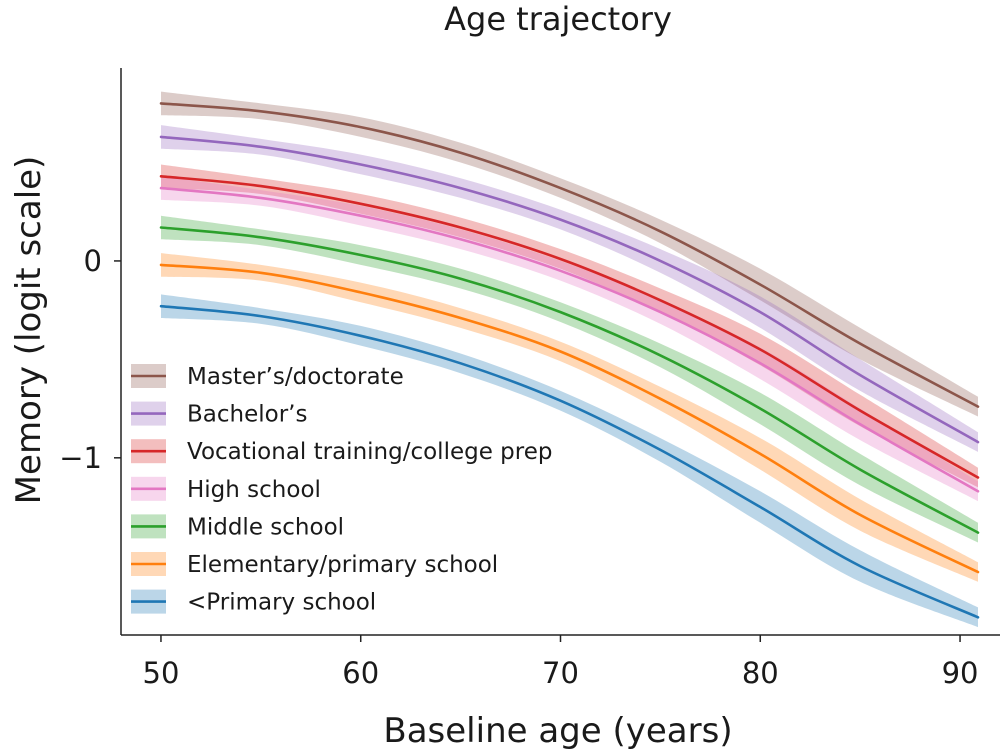 The height and width of the screenshot is (753, 1000). What do you see at coordinates (560, 673) in the screenshot?
I see `x-tick-label-70: 70` at bounding box center [560, 673].